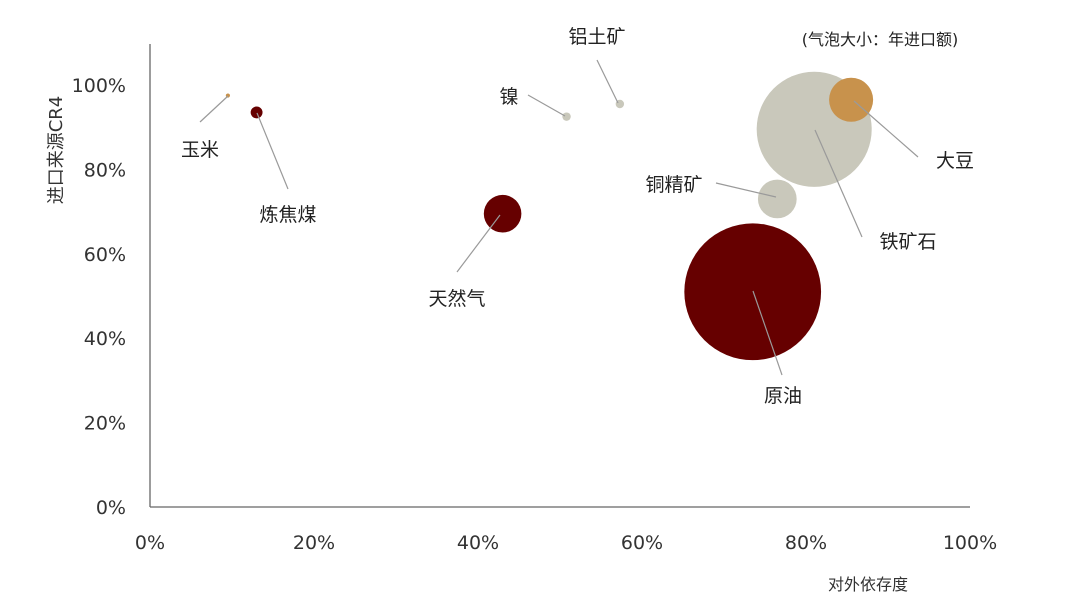  What do you see at coordinates (868, 584) in the screenshot?
I see `x-axis-label: 对外依存度` at bounding box center [868, 584].